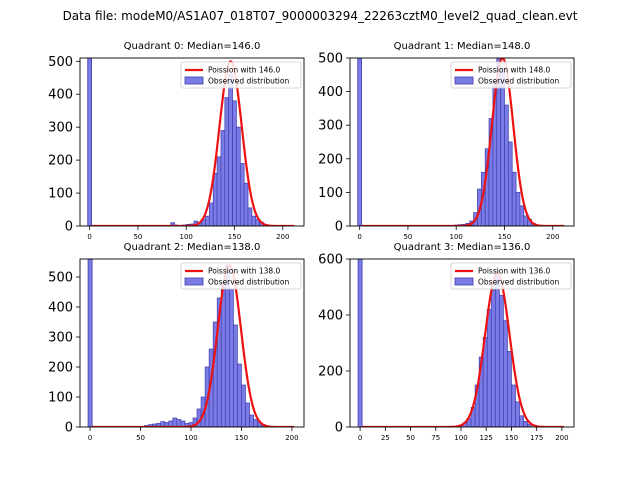 This screenshot has width=640, height=480. I want to click on xtick-label-0-1: 50, so click(137, 237).